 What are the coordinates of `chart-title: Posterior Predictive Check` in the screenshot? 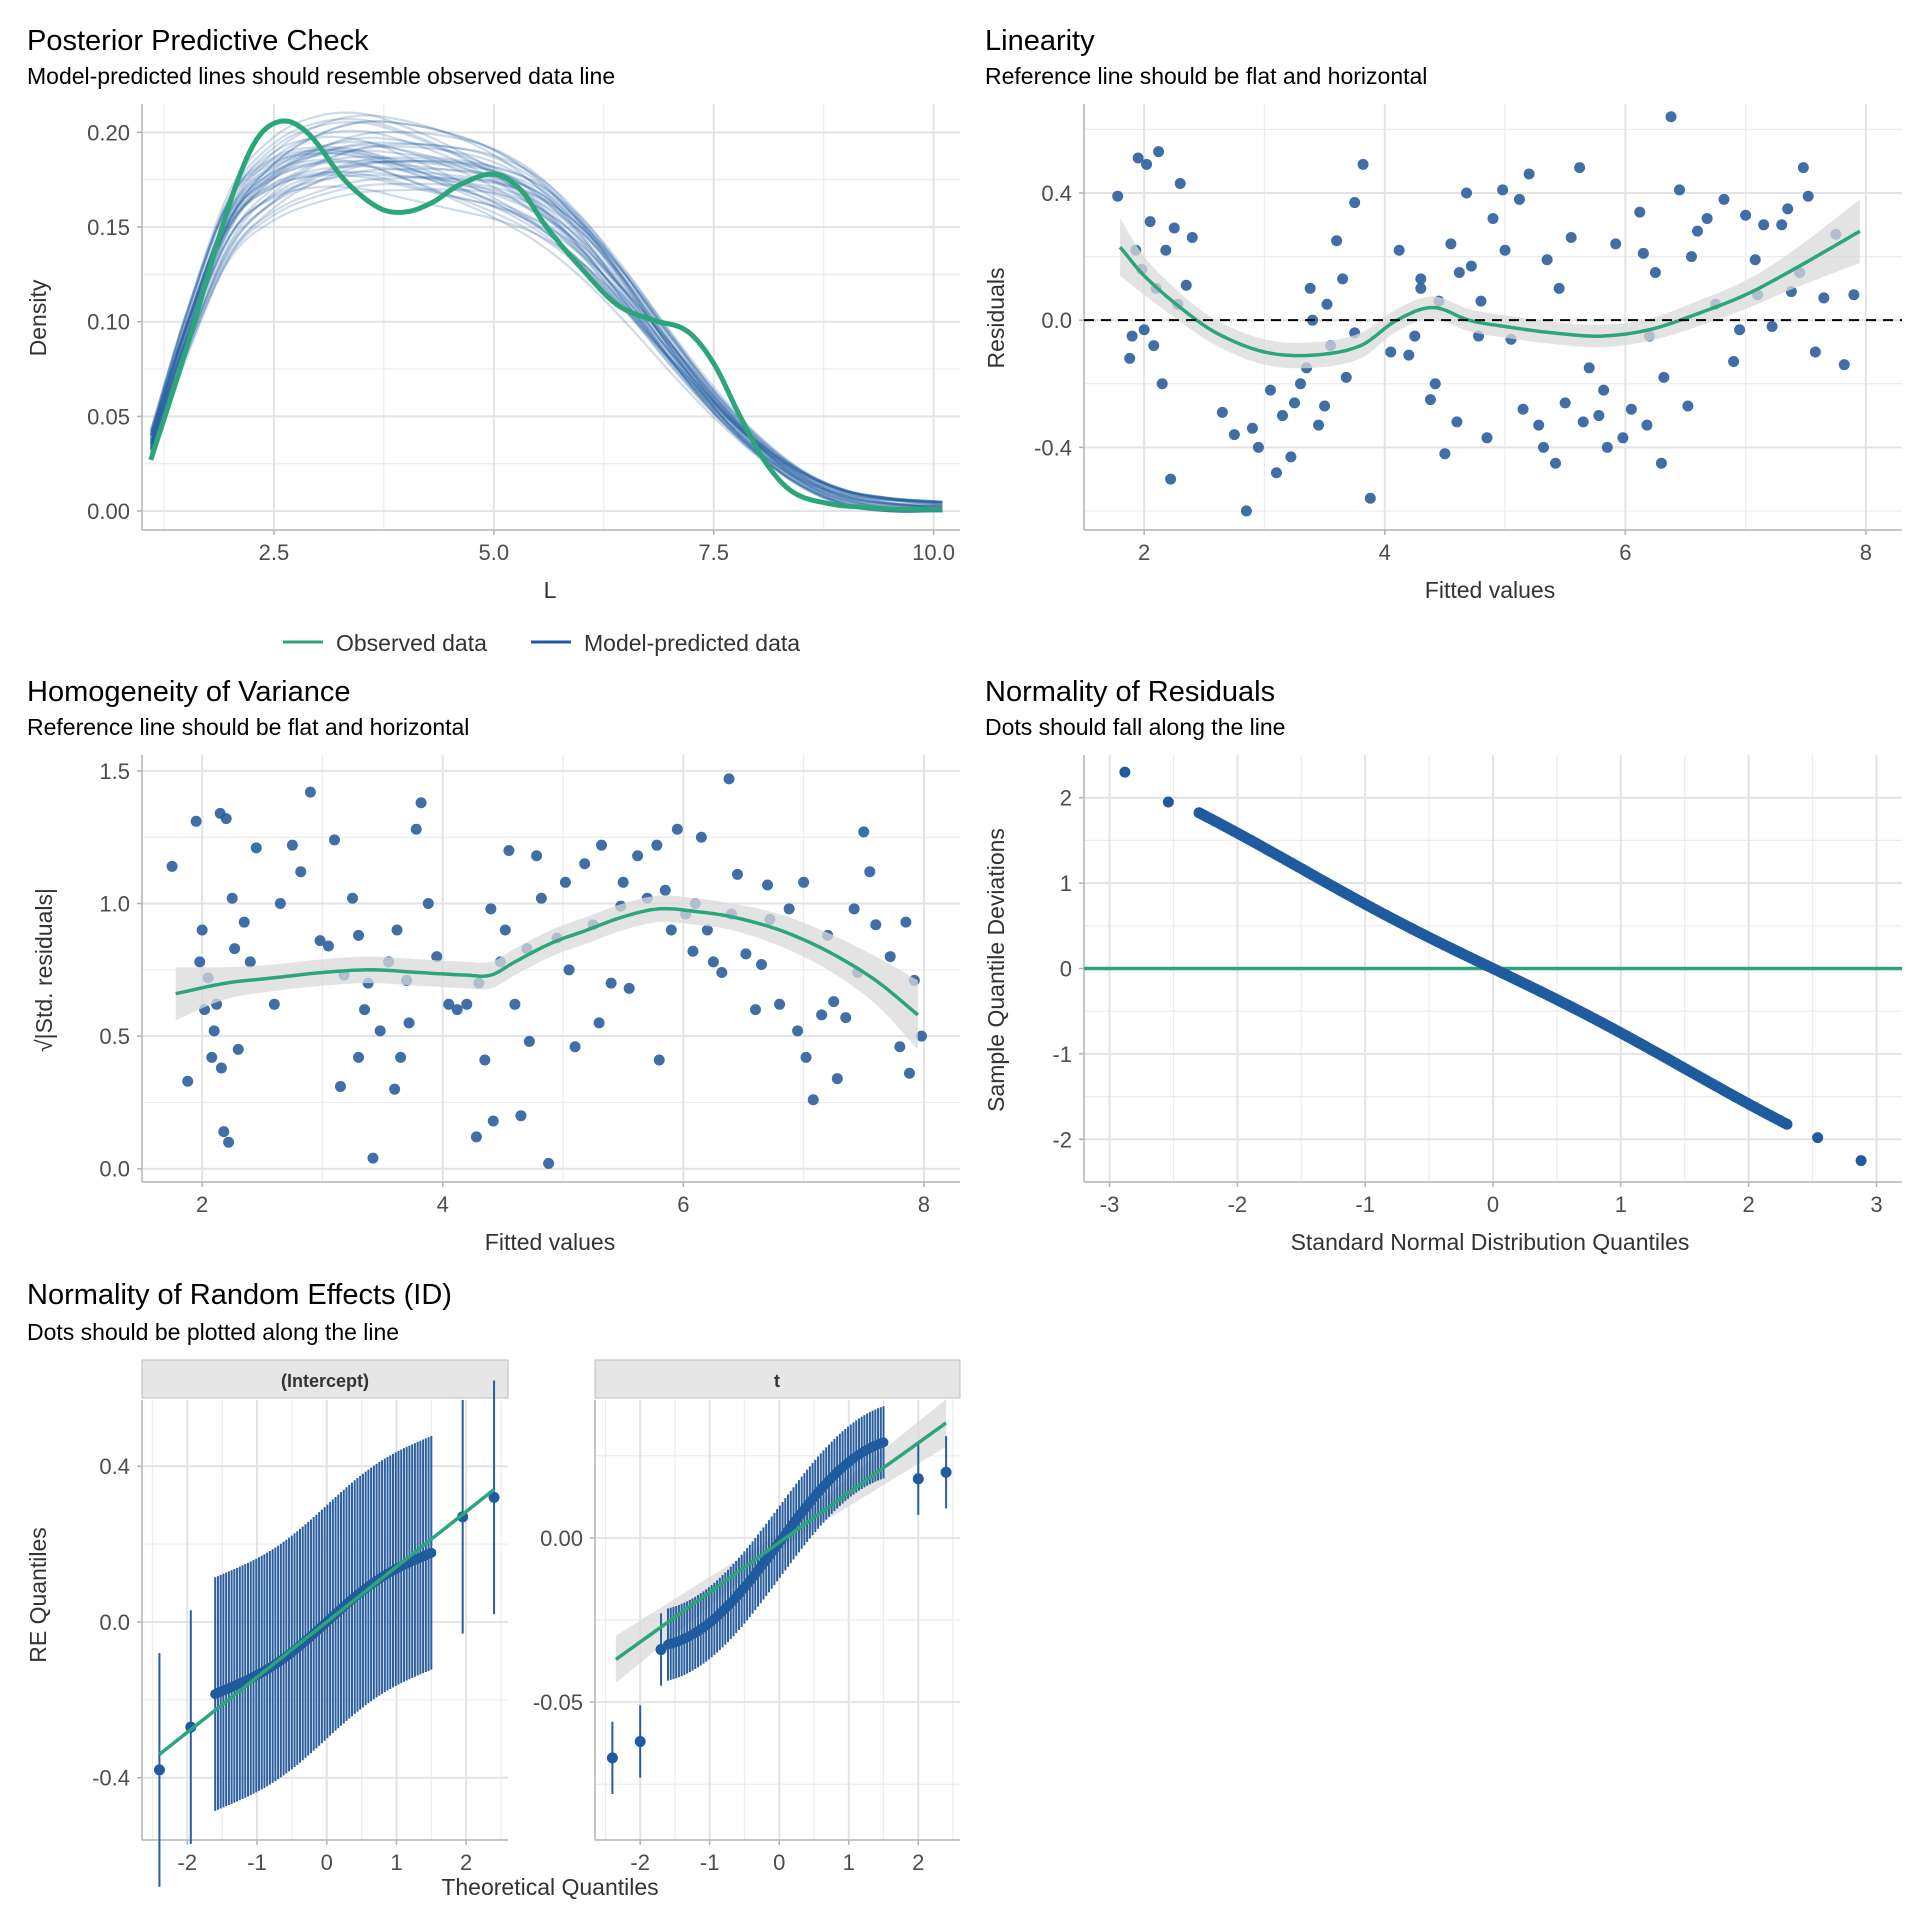 It's located at (198, 41).